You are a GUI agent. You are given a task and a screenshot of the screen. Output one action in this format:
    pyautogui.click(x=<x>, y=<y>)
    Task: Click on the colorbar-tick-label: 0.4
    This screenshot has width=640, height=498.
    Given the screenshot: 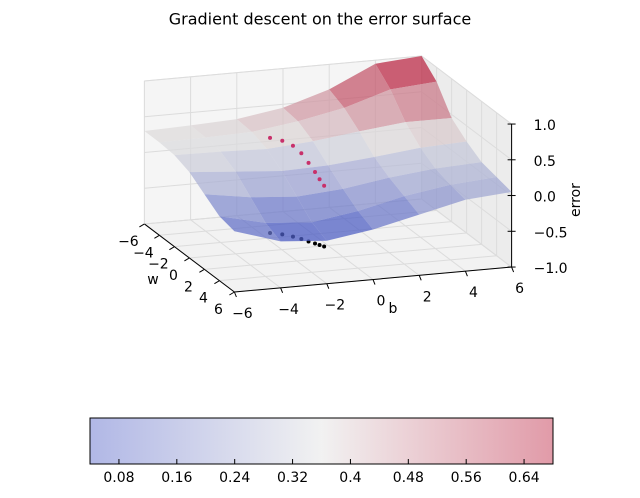 What is the action you would take?
    pyautogui.click(x=350, y=478)
    